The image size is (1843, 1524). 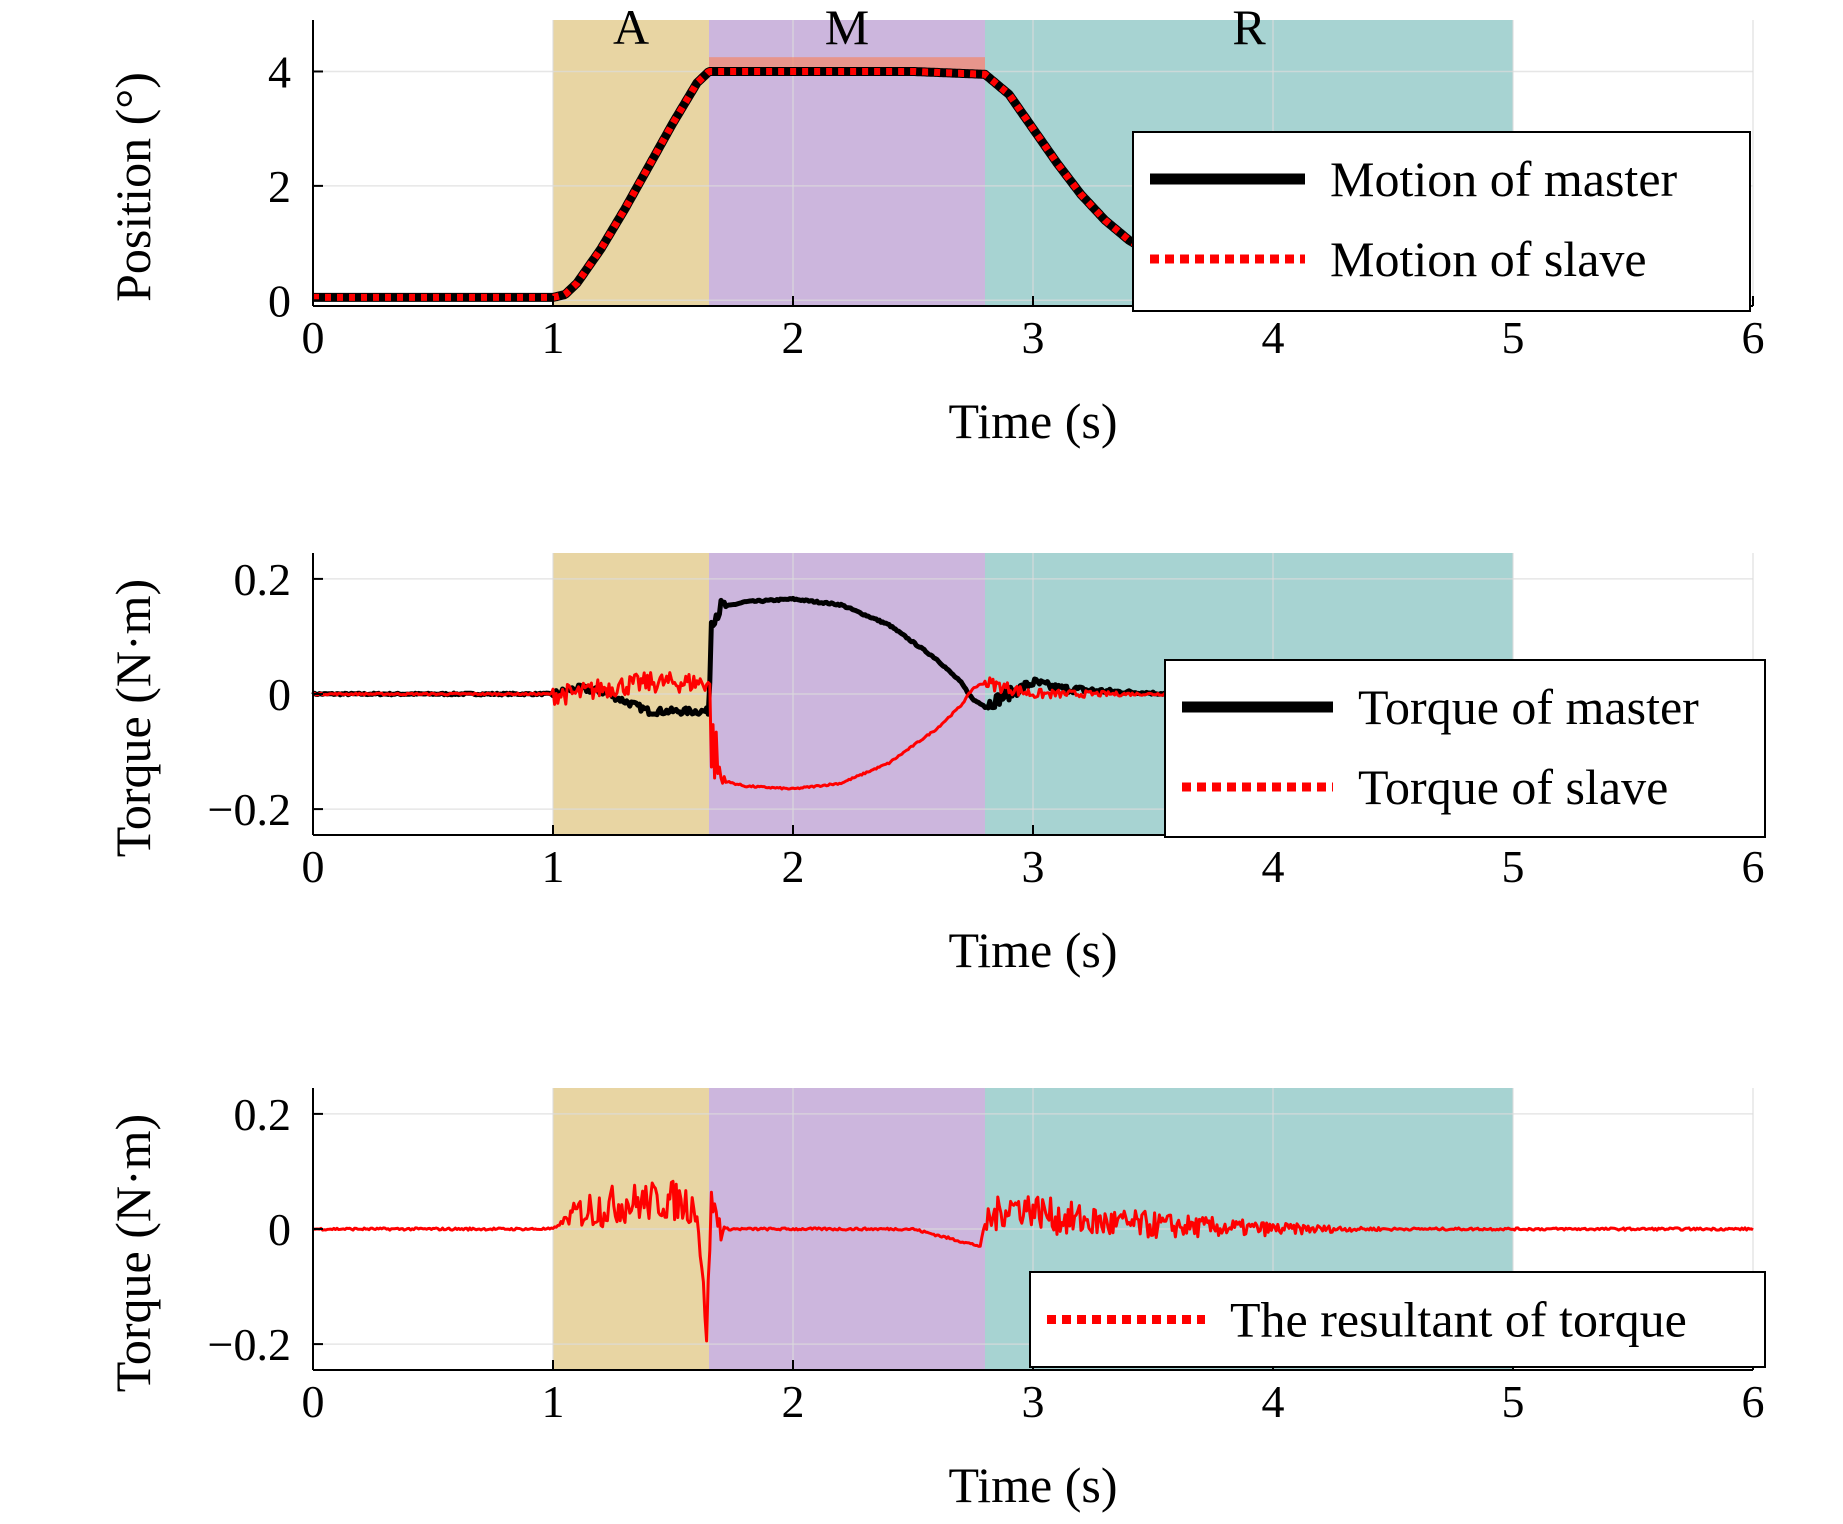 What do you see at coordinates (1528, 707) in the screenshot?
I see `legend-entry: Torque of master` at bounding box center [1528, 707].